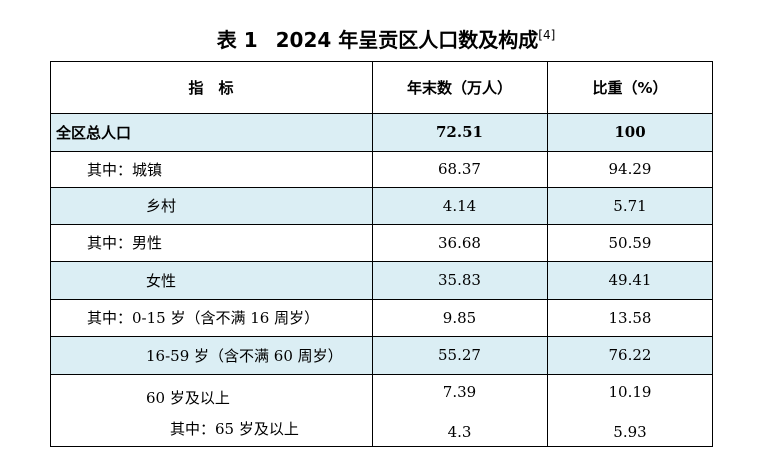 The image size is (772, 470). I want to click on row-value: 35.83, so click(459, 280).